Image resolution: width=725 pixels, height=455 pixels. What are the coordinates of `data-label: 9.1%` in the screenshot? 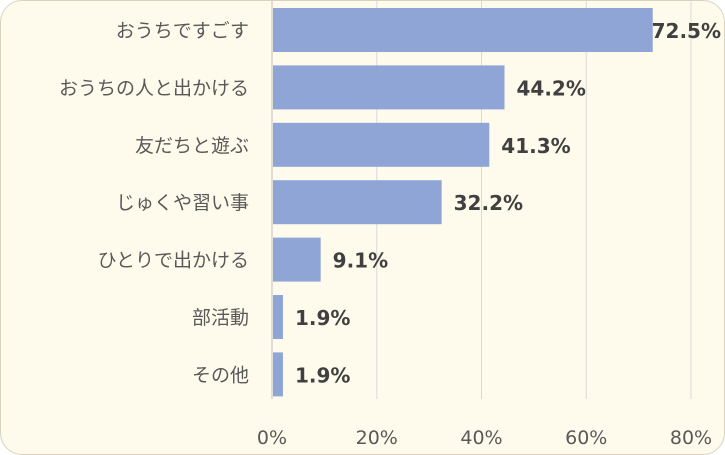 It's located at (360, 261).